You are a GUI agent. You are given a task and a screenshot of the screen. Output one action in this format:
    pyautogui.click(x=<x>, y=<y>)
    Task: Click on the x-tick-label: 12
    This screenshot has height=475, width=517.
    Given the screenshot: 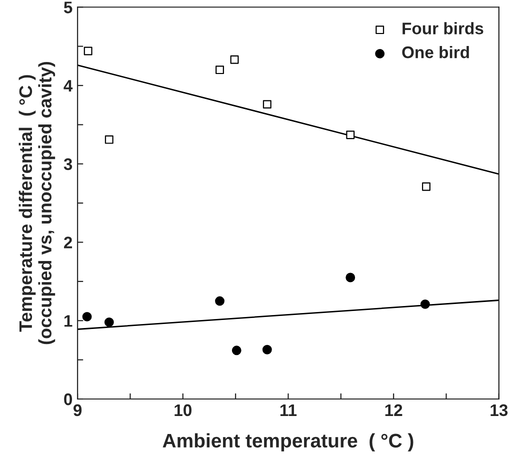 What is the action you would take?
    pyautogui.click(x=393, y=410)
    